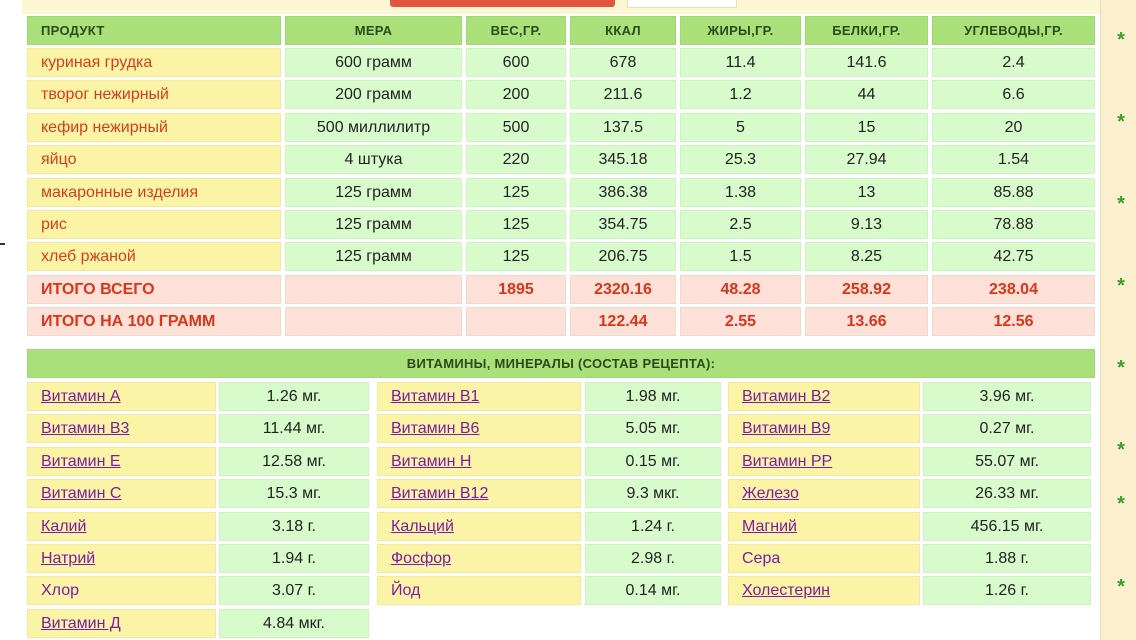 This screenshot has height=640, width=1136. I want to click on nutrition-value-cell: 600 грамм, so click(373, 62).